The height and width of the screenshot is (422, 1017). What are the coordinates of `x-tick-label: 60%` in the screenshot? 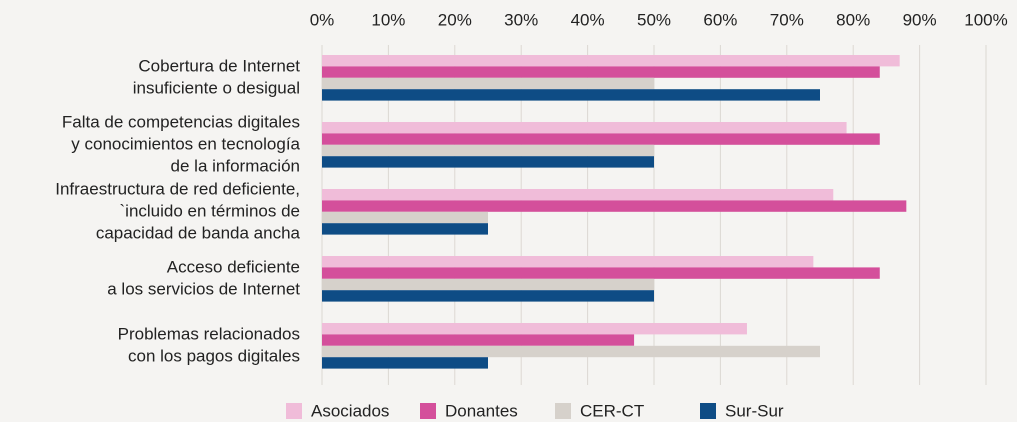 It's located at (720, 19).